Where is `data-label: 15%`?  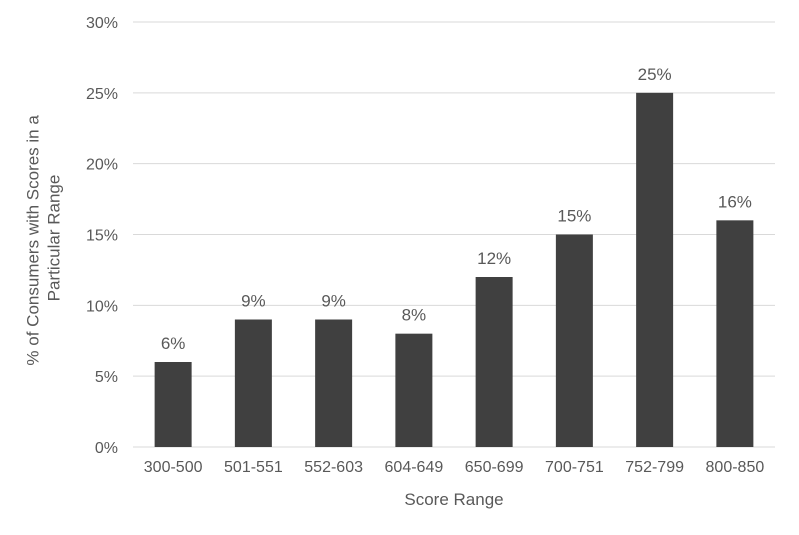
data-label: 15% is located at coordinates (574, 216).